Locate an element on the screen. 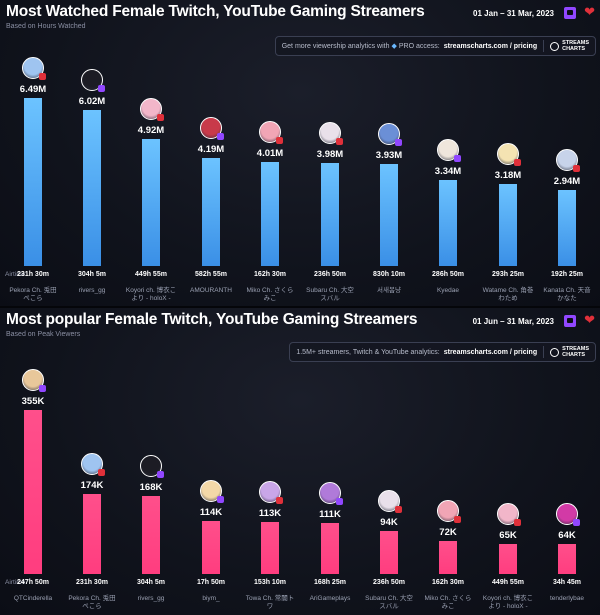  bar-value-label: 94K is located at coordinates (389, 522).